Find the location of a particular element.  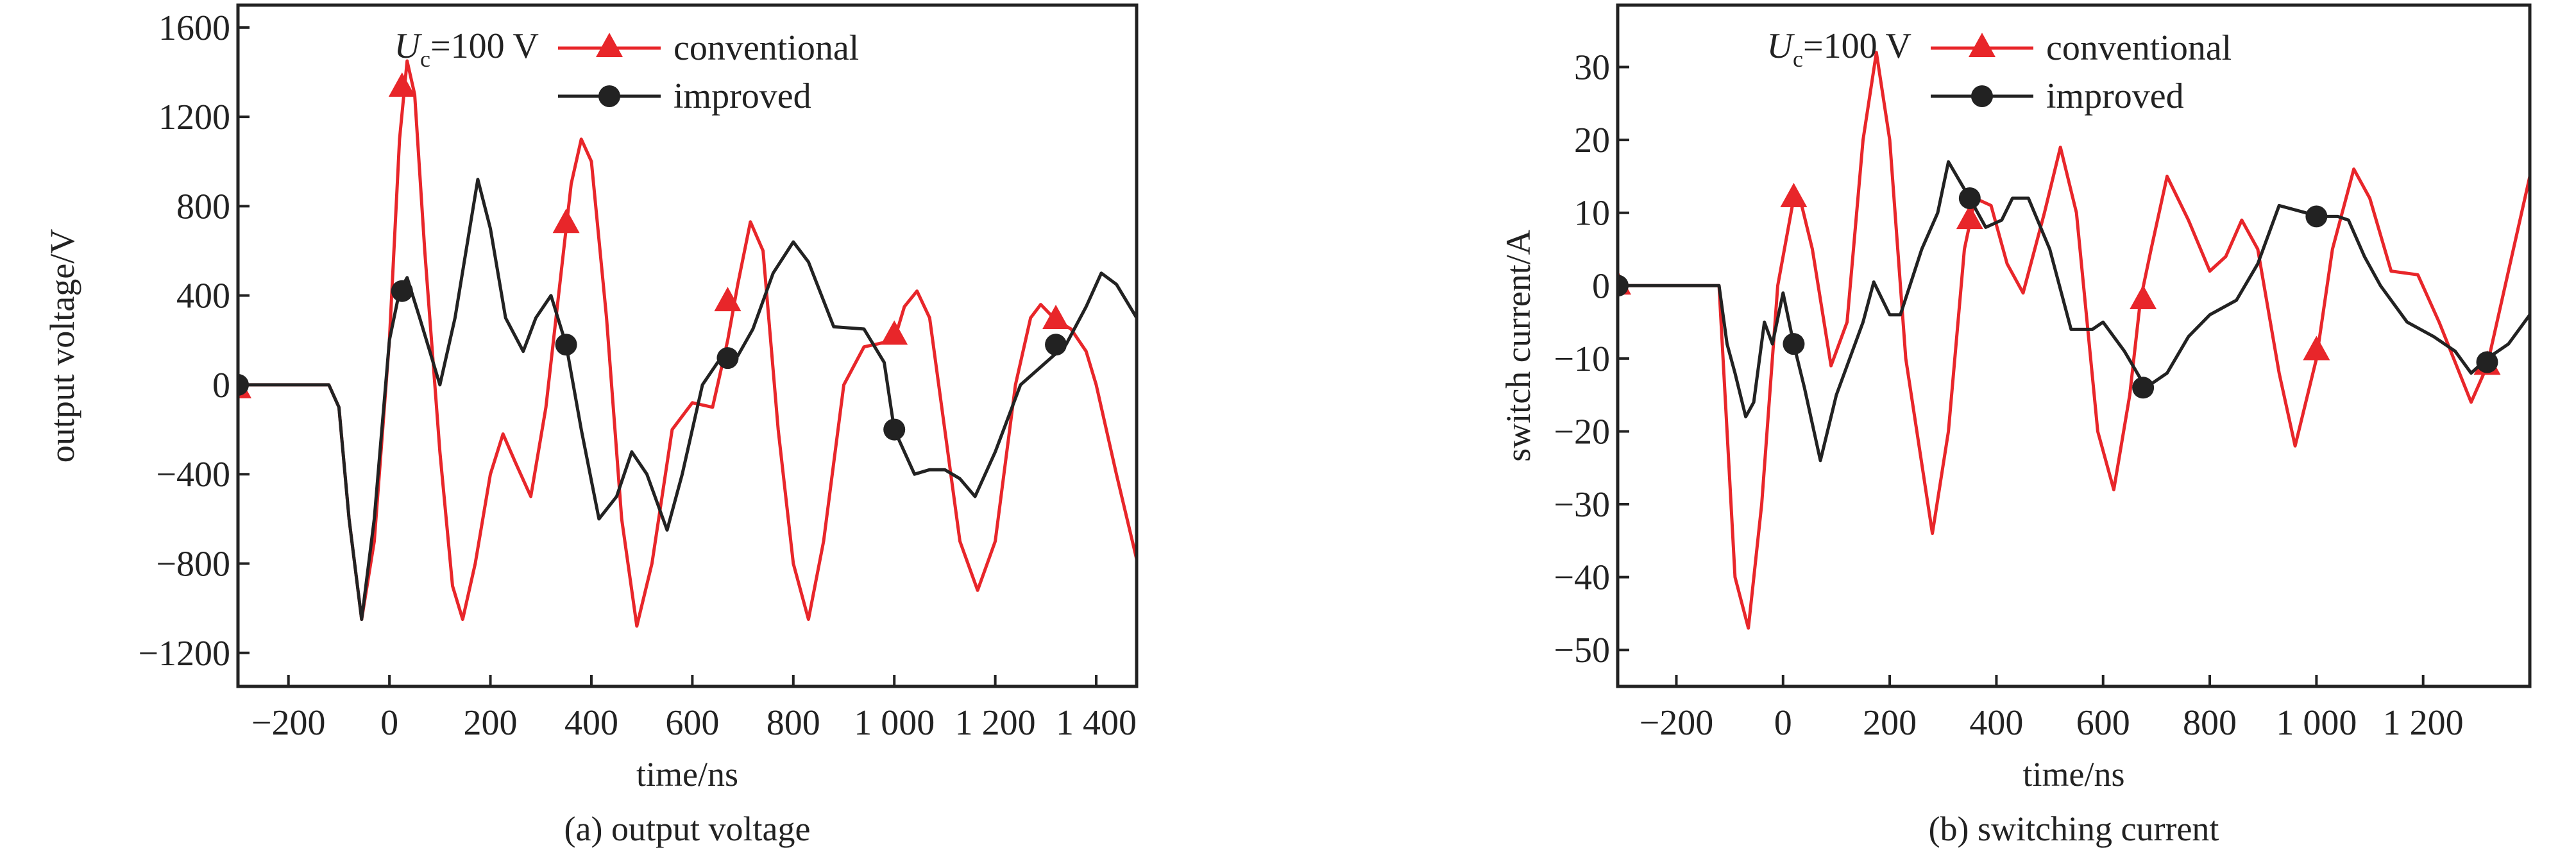

y-tick-label: −40 is located at coordinates (1582, 578).